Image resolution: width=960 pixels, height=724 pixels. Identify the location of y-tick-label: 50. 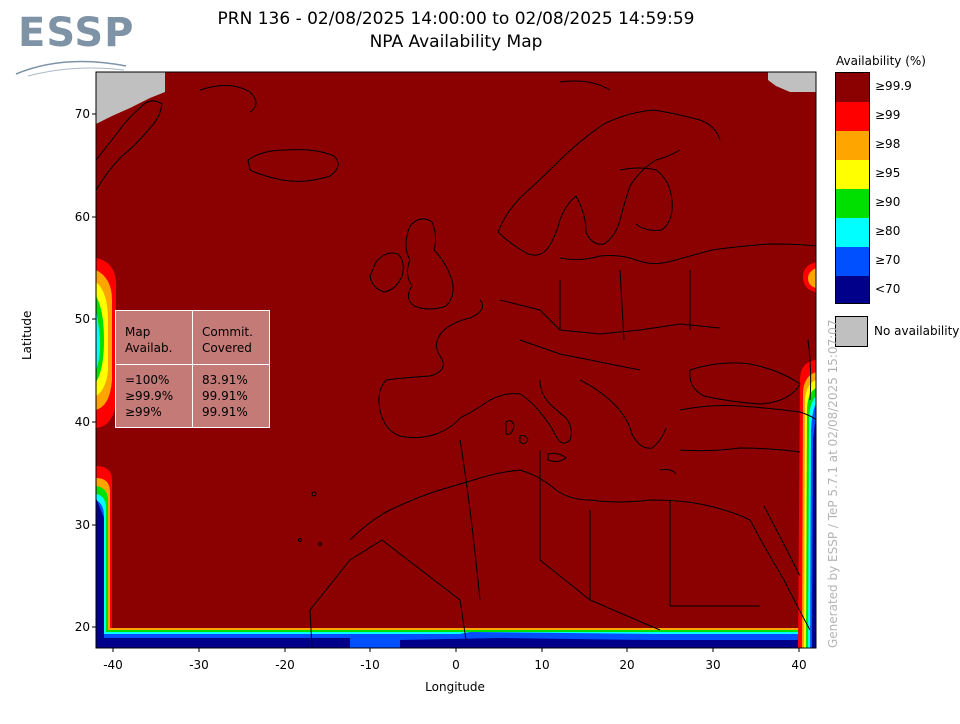
(82, 319).